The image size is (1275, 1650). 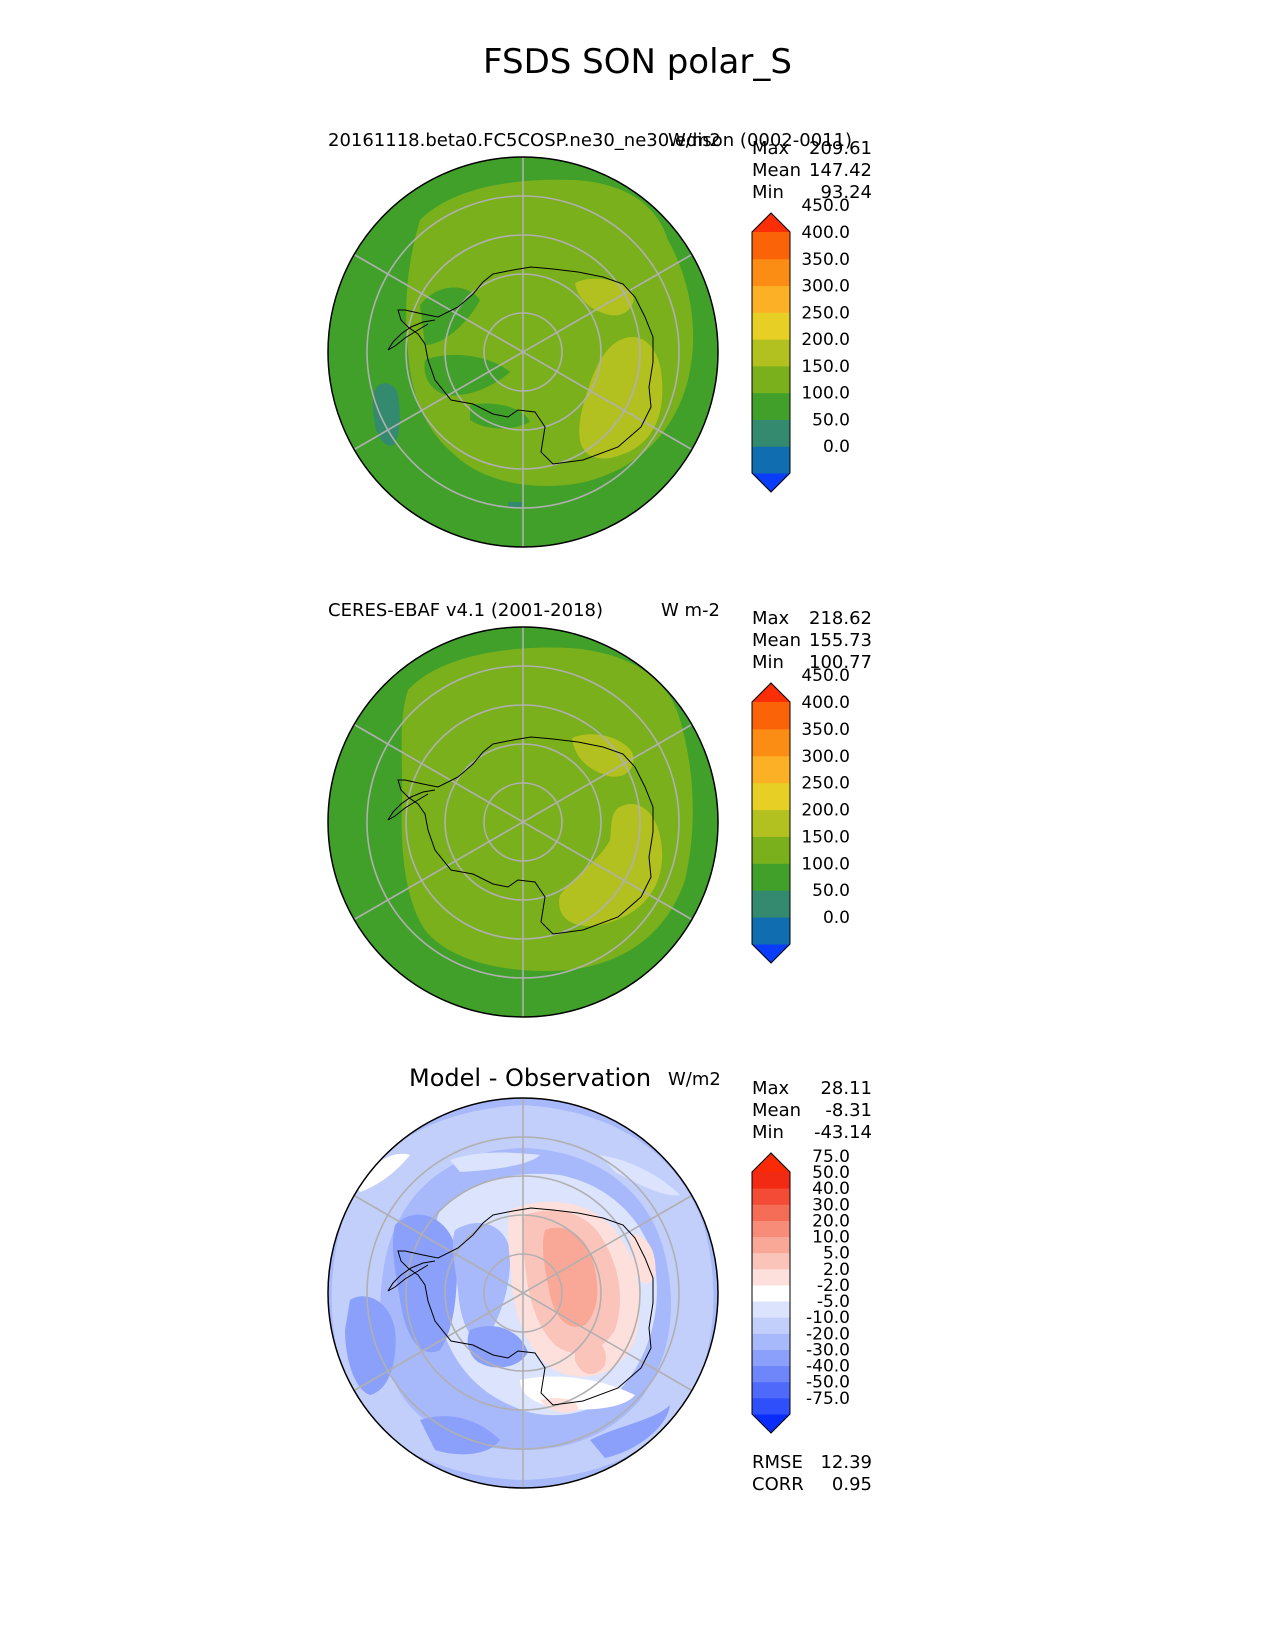 What do you see at coordinates (497, 1347) in the screenshot?
I see `ross-negative-field` at bounding box center [497, 1347].